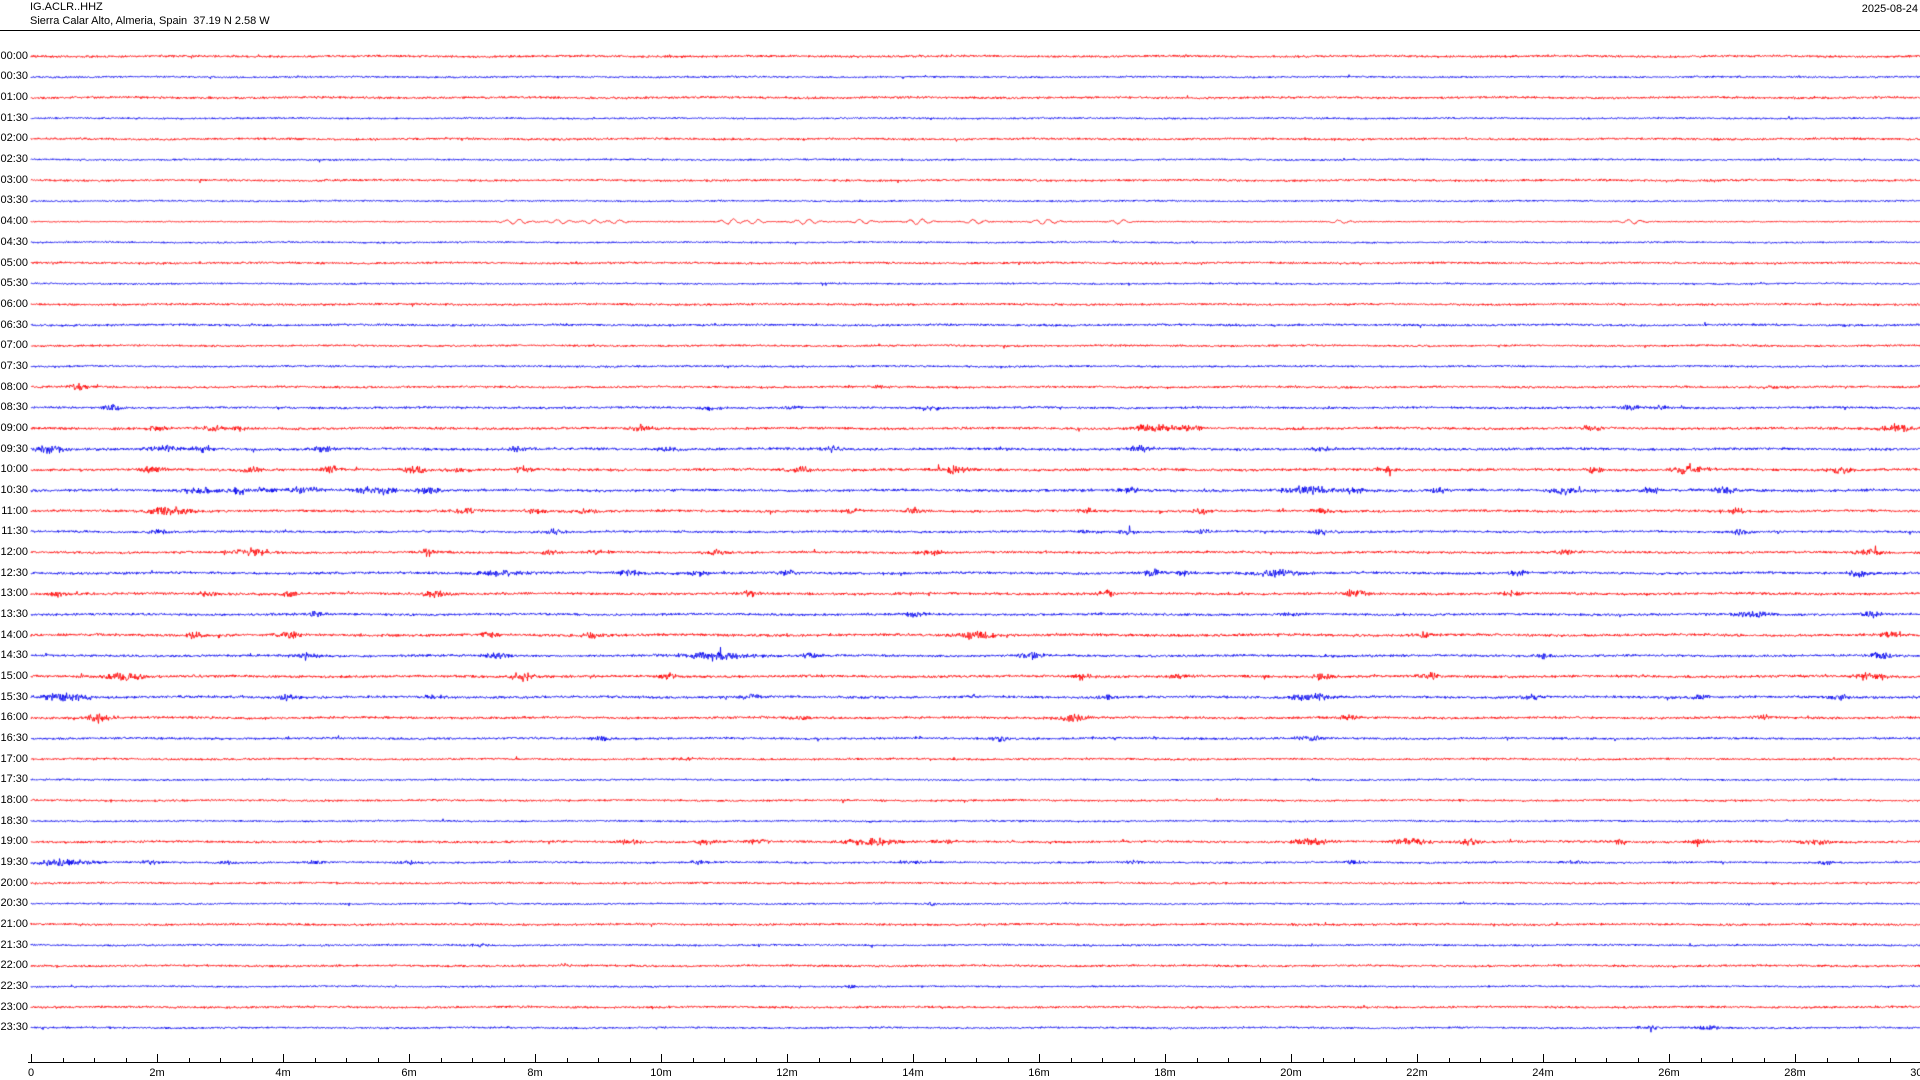 The width and height of the screenshot is (1920, 1080). What do you see at coordinates (14, 510) in the screenshot?
I see `time-label: 11:00` at bounding box center [14, 510].